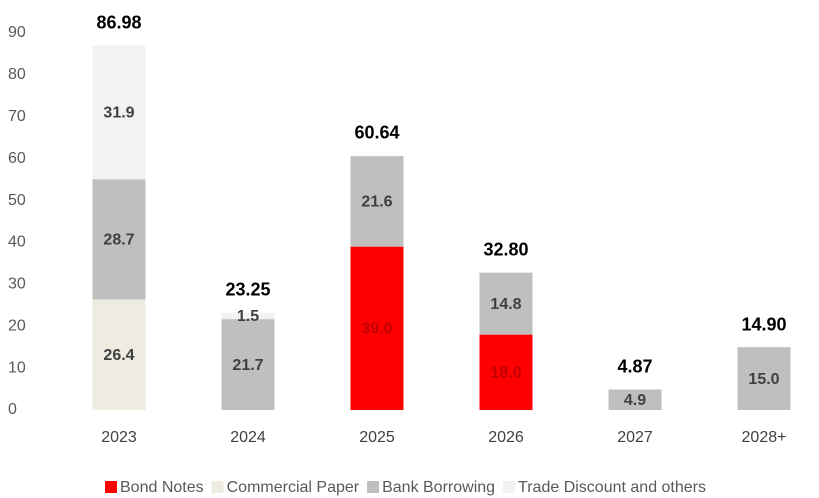 Image resolution: width=819 pixels, height=498 pixels. What do you see at coordinates (377, 437) in the screenshot?
I see `x-tick-label: 2025` at bounding box center [377, 437].